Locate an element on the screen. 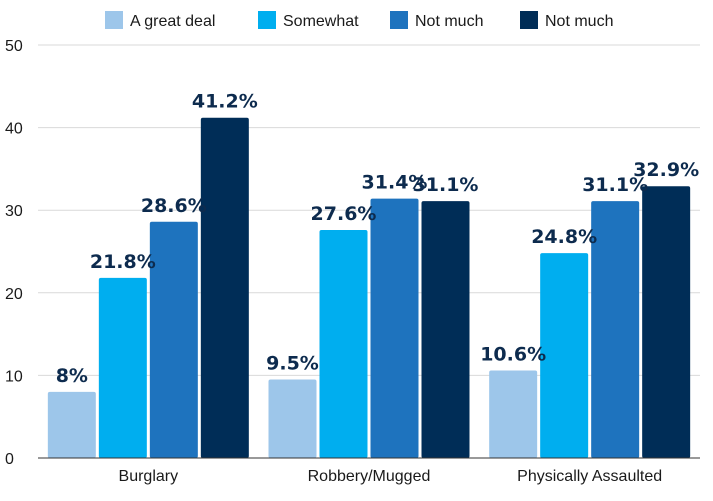 Image resolution: width=713 pixels, height=501 pixels. legend: A great deal Somewhat Not much Not much is located at coordinates (359, 20).